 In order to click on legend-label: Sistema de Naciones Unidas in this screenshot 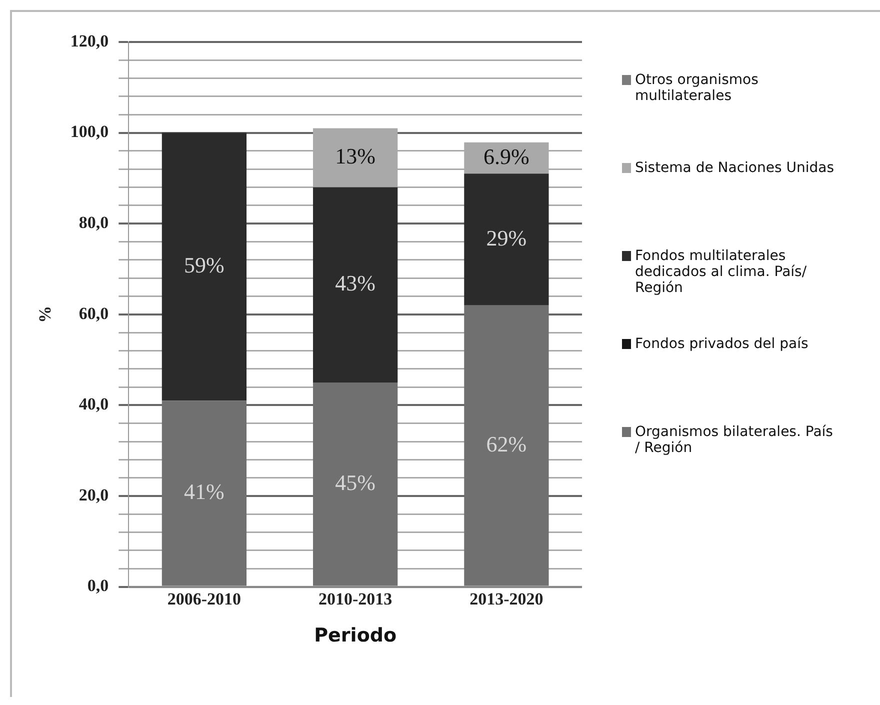, I will do `click(734, 168)`.